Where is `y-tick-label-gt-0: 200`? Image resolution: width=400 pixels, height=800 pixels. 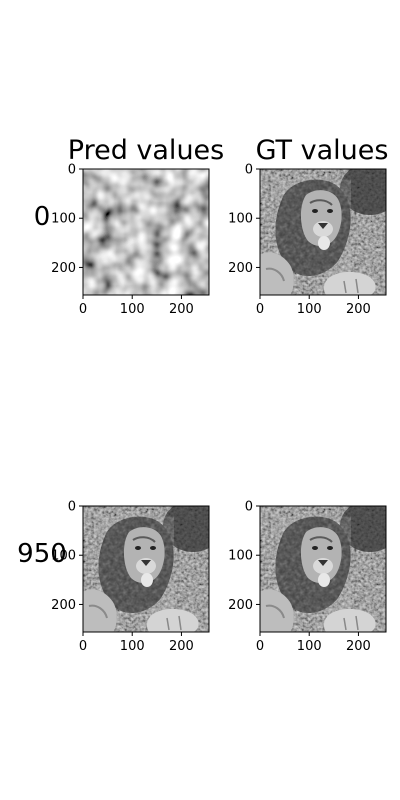 y-tick-label-gt-0: 200 is located at coordinates (240, 268).